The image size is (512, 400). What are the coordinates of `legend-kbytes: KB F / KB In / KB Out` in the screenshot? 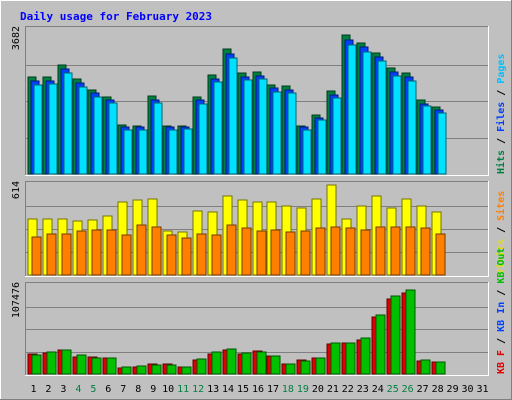 It's located at (501, 311).